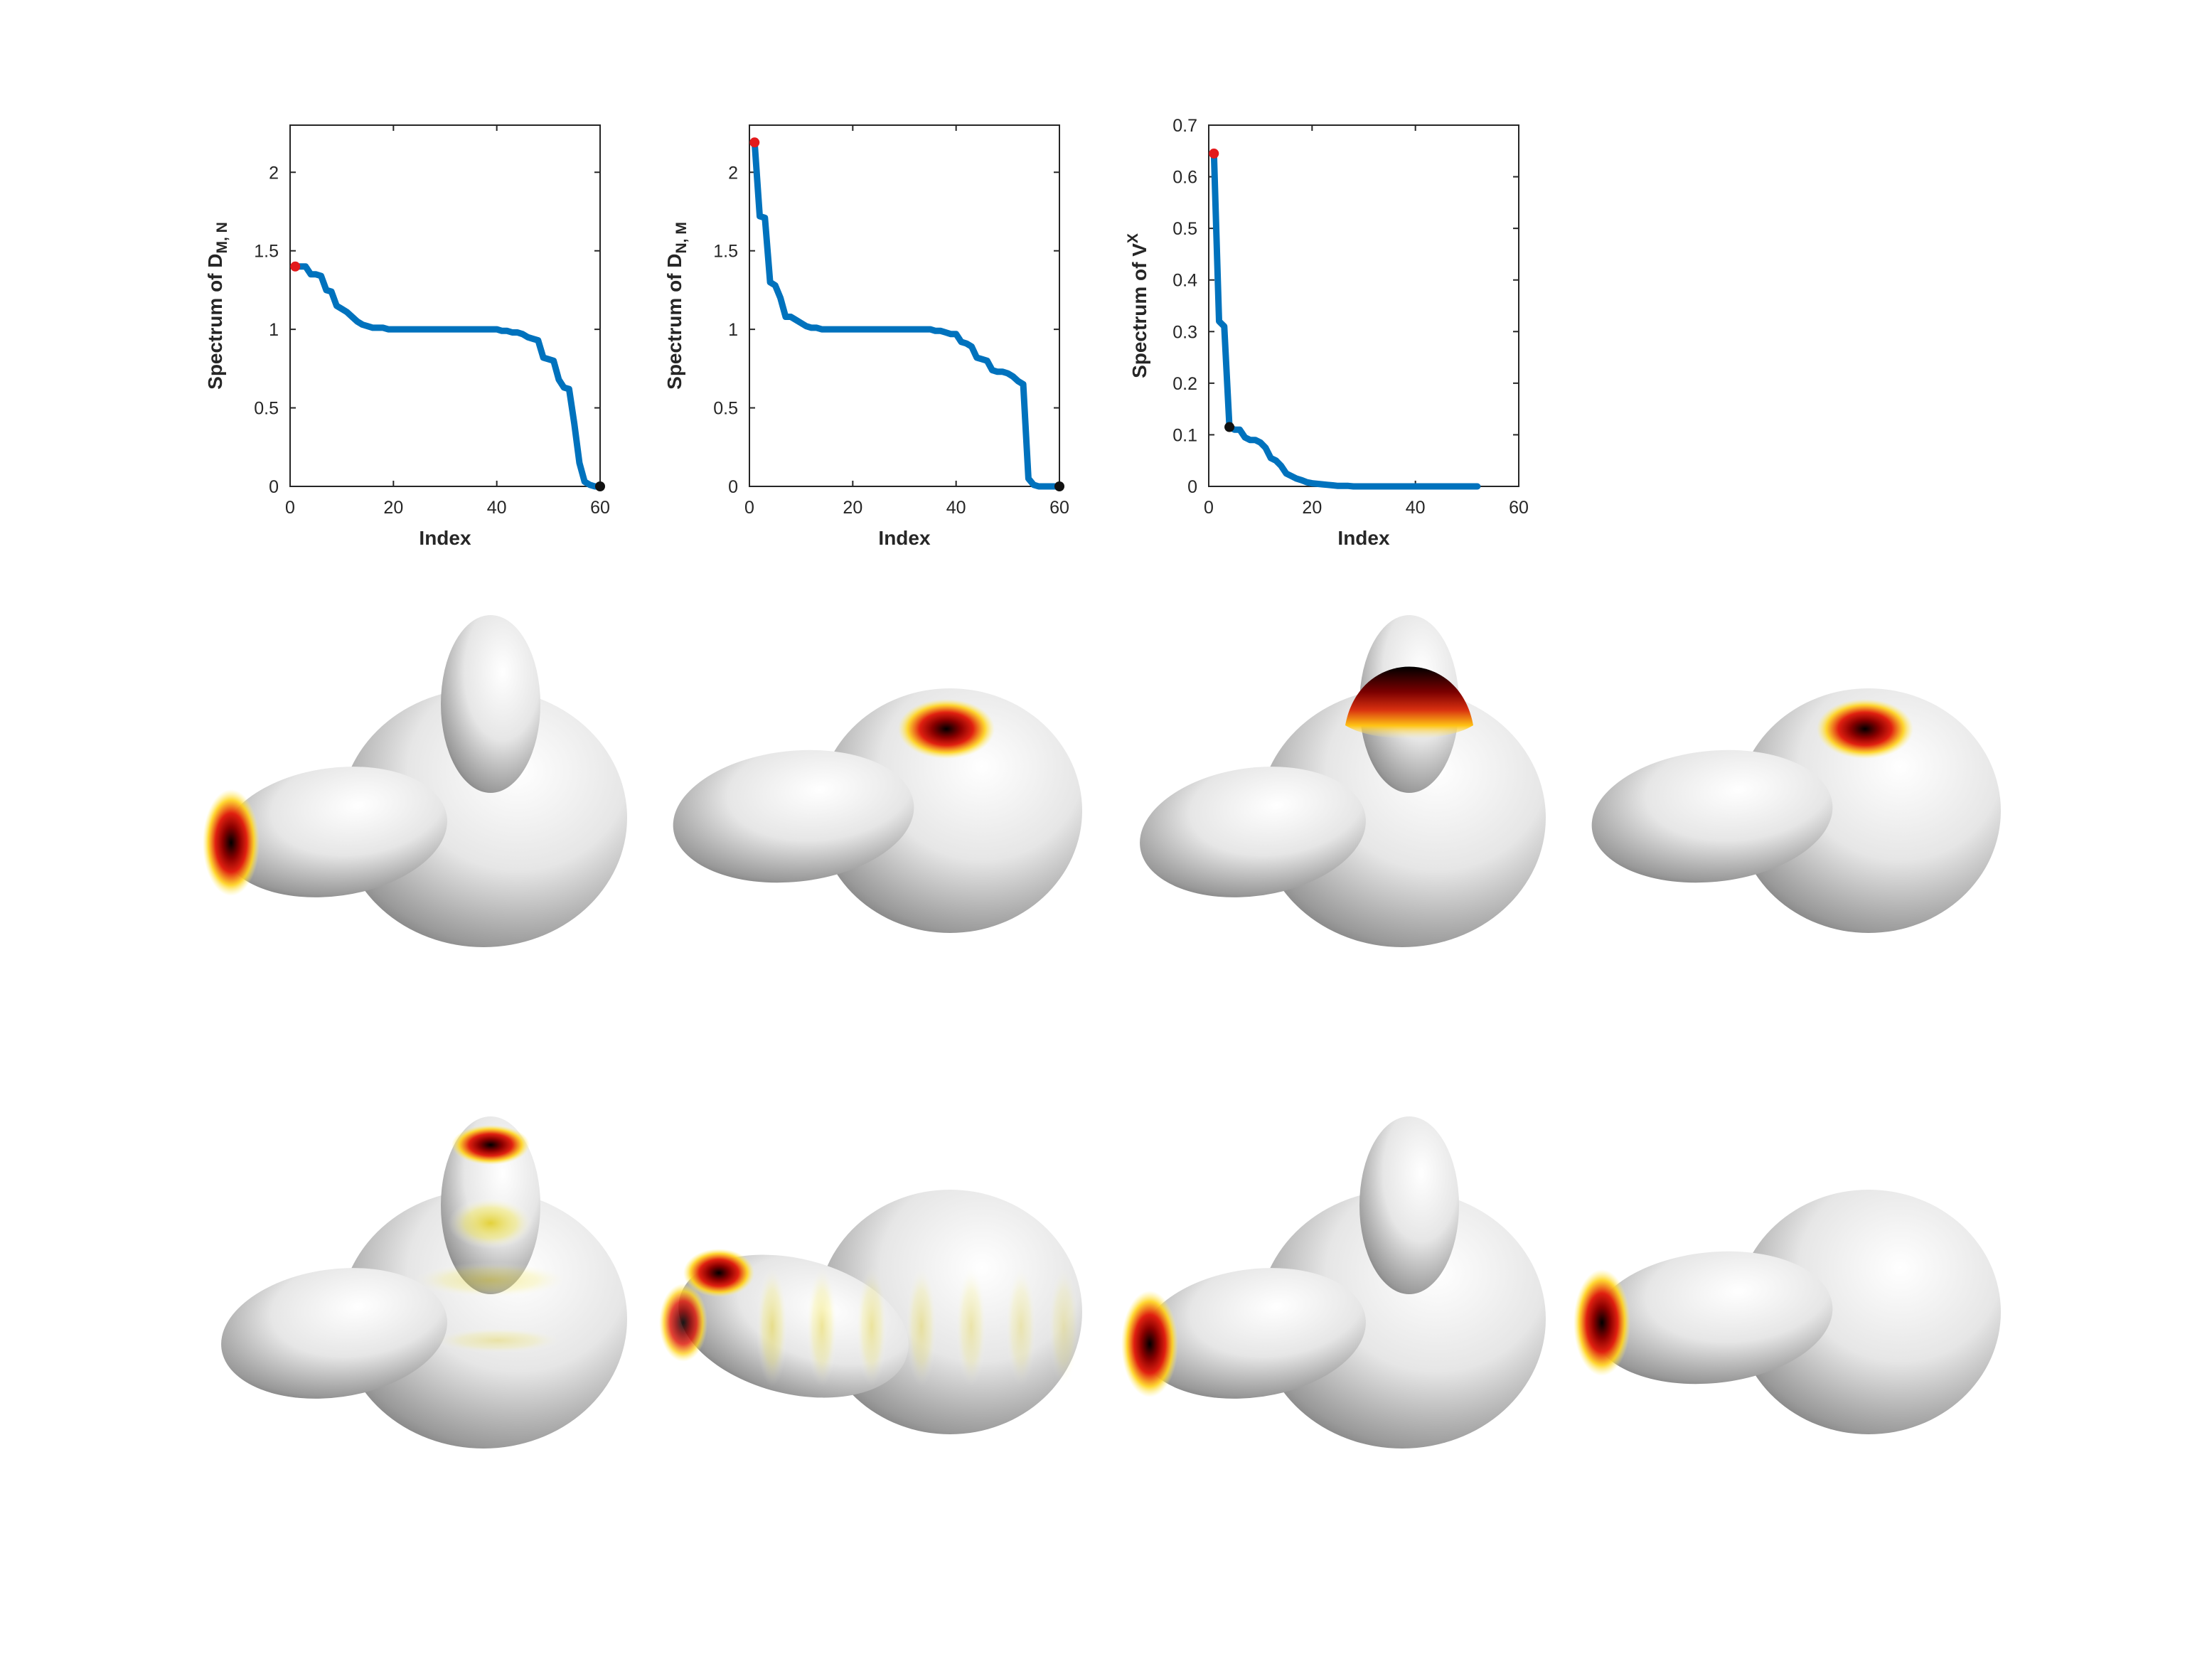  What do you see at coordinates (1184, 178) in the screenshot?
I see `y-tick-label: 0.6` at bounding box center [1184, 178].